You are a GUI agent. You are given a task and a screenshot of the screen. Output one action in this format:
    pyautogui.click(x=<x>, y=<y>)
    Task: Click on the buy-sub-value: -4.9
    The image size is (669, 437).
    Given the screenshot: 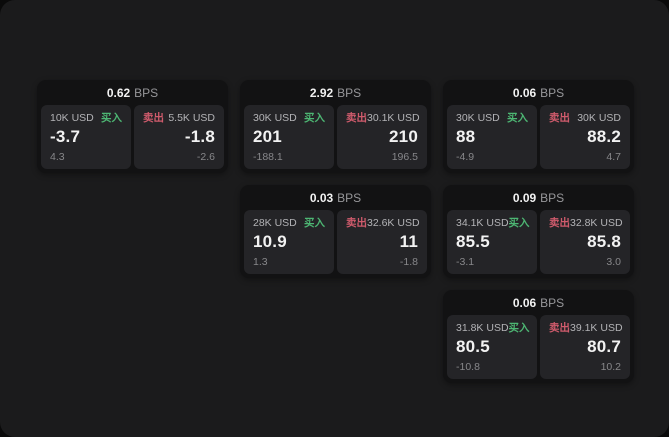 What is the action you would take?
    pyautogui.click(x=465, y=157)
    